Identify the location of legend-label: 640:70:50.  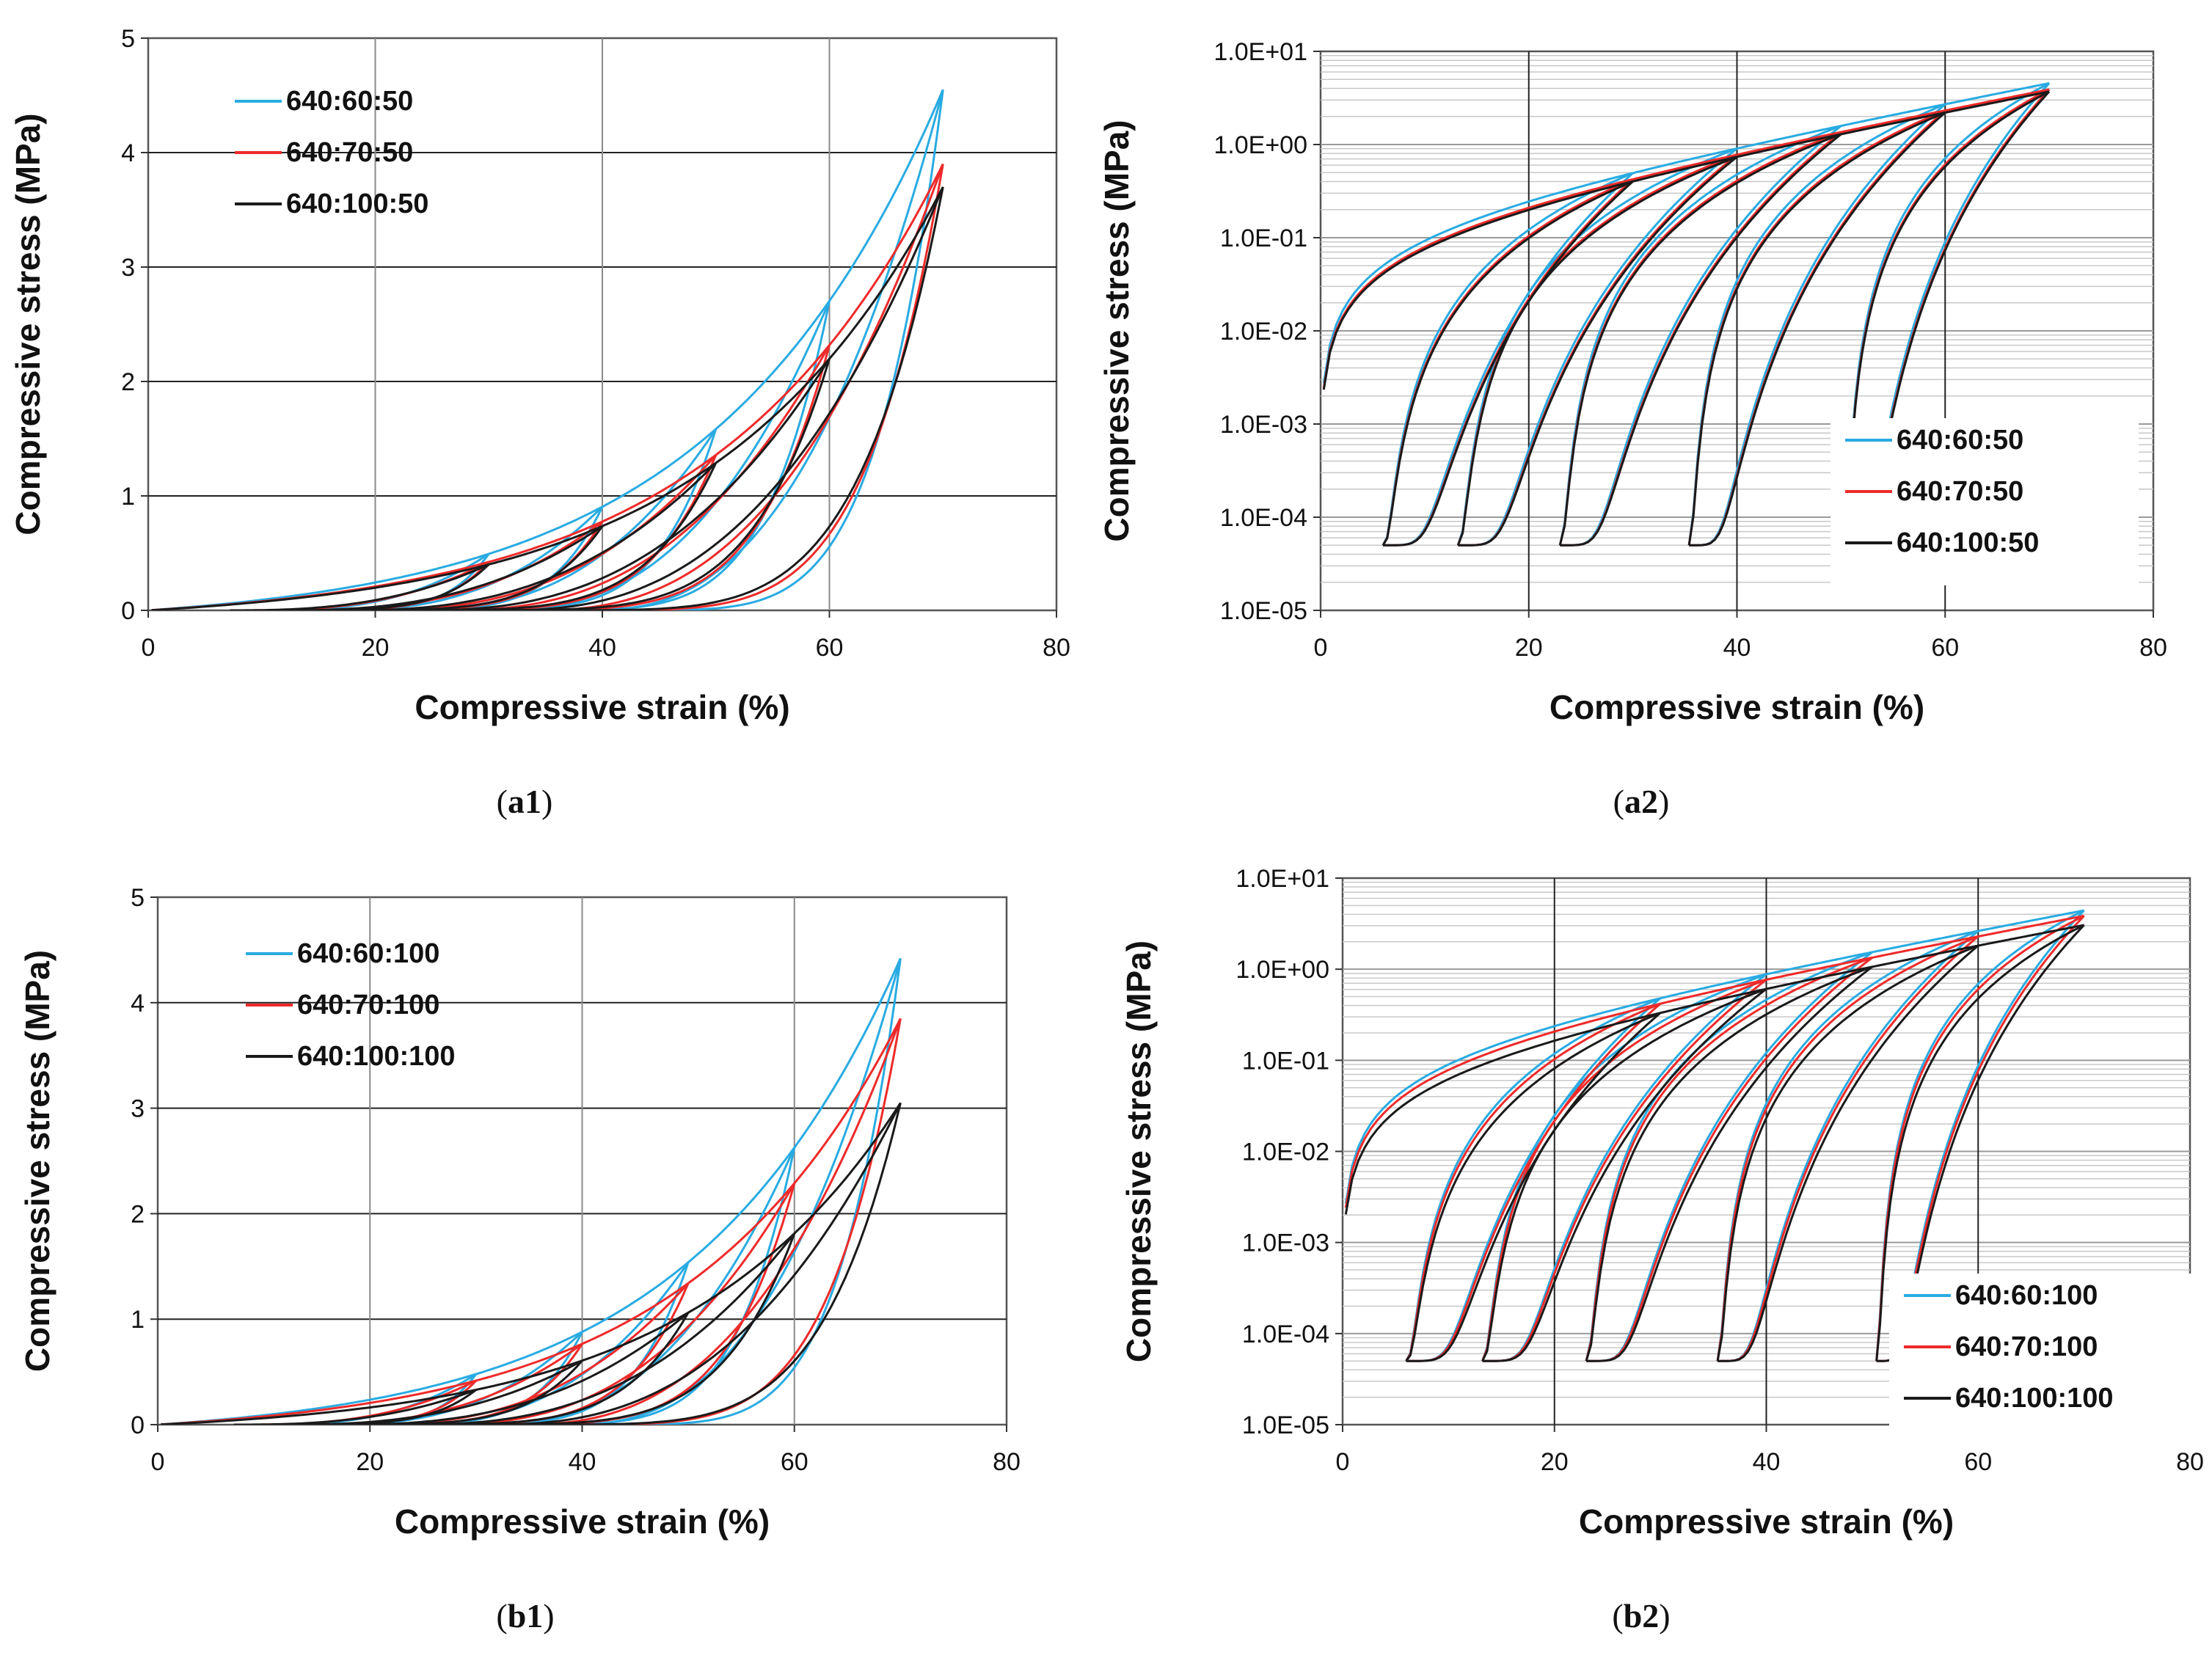
(349, 152).